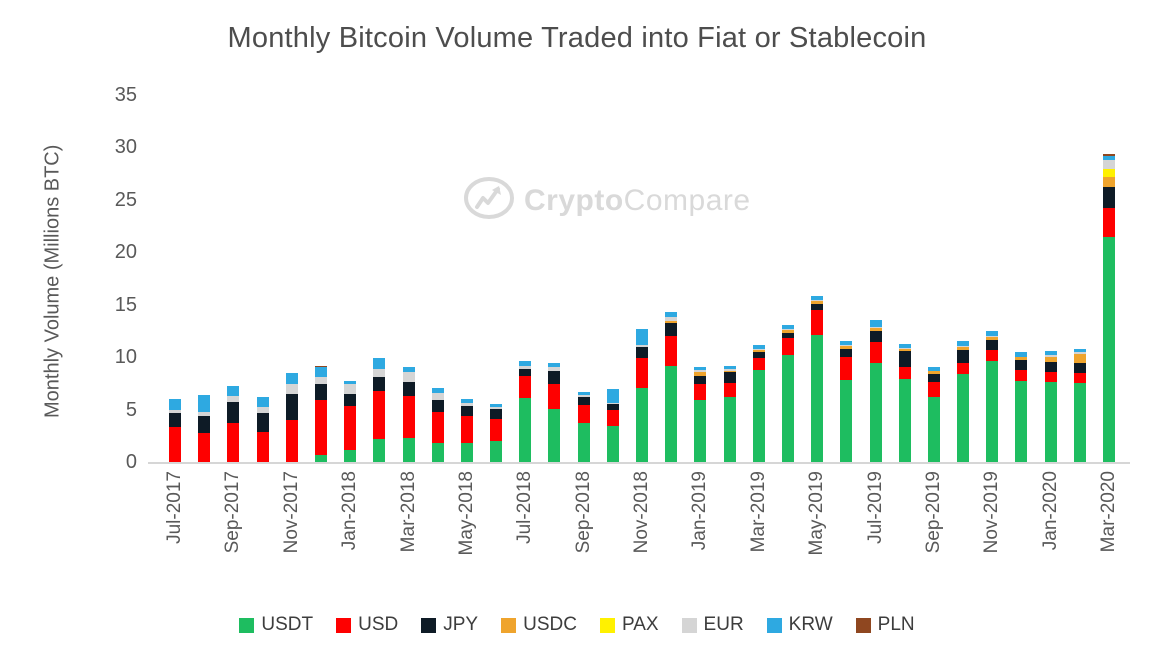  I want to click on x-tick-label: Nov-2017, so click(291, 512).